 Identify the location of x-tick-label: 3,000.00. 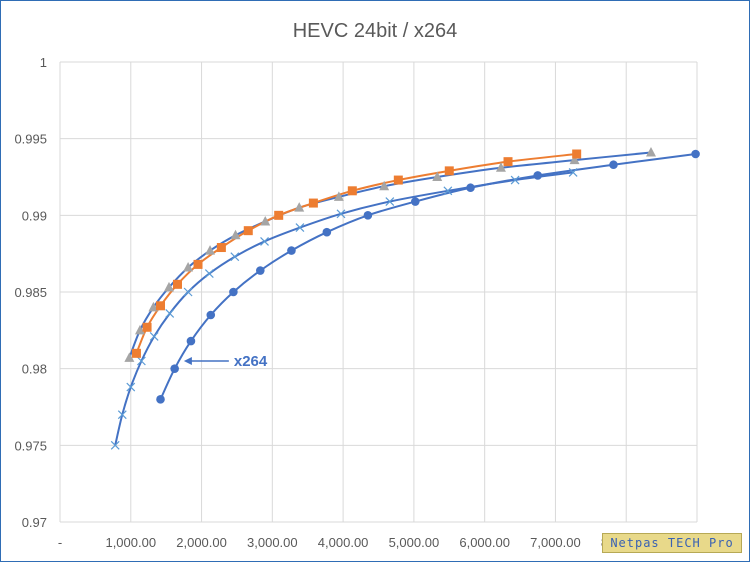
(272, 542).